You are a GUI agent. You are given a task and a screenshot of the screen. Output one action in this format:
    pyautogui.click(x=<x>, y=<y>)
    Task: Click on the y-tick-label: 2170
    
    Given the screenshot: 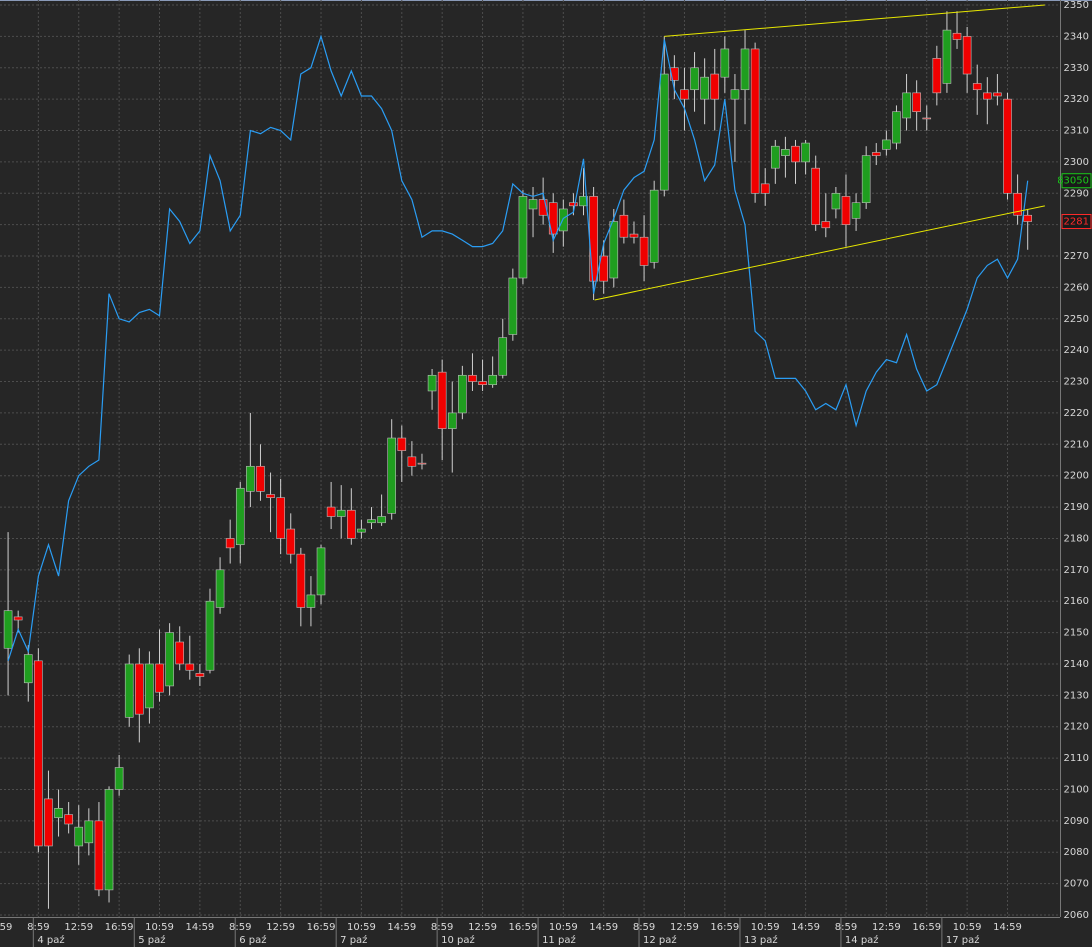 What is the action you would take?
    pyautogui.click(x=1076, y=570)
    